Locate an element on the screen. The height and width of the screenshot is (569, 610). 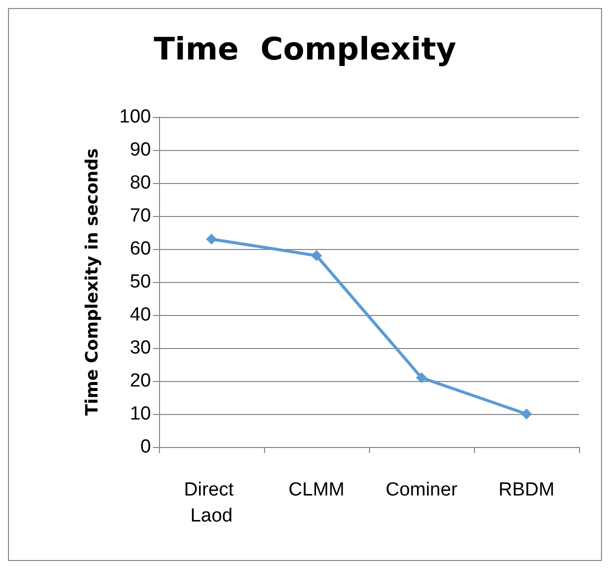
y-tick-label: 70 is located at coordinates (140, 216).